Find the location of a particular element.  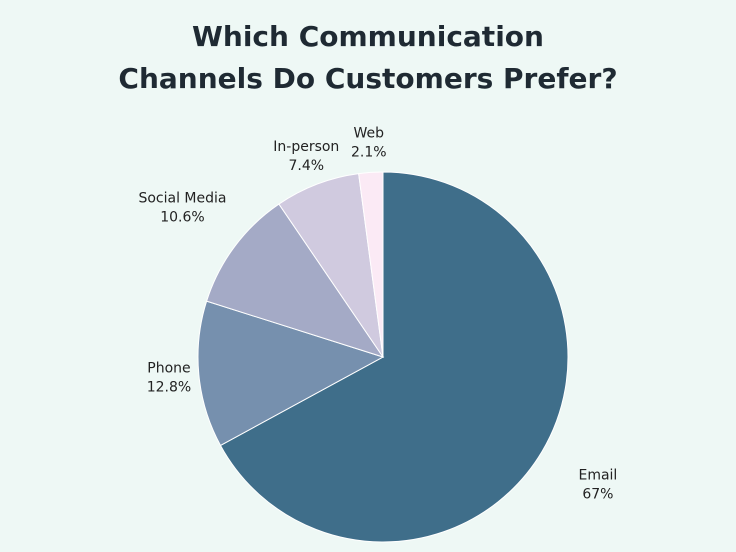

slice-label: Phone is located at coordinates (168, 369).